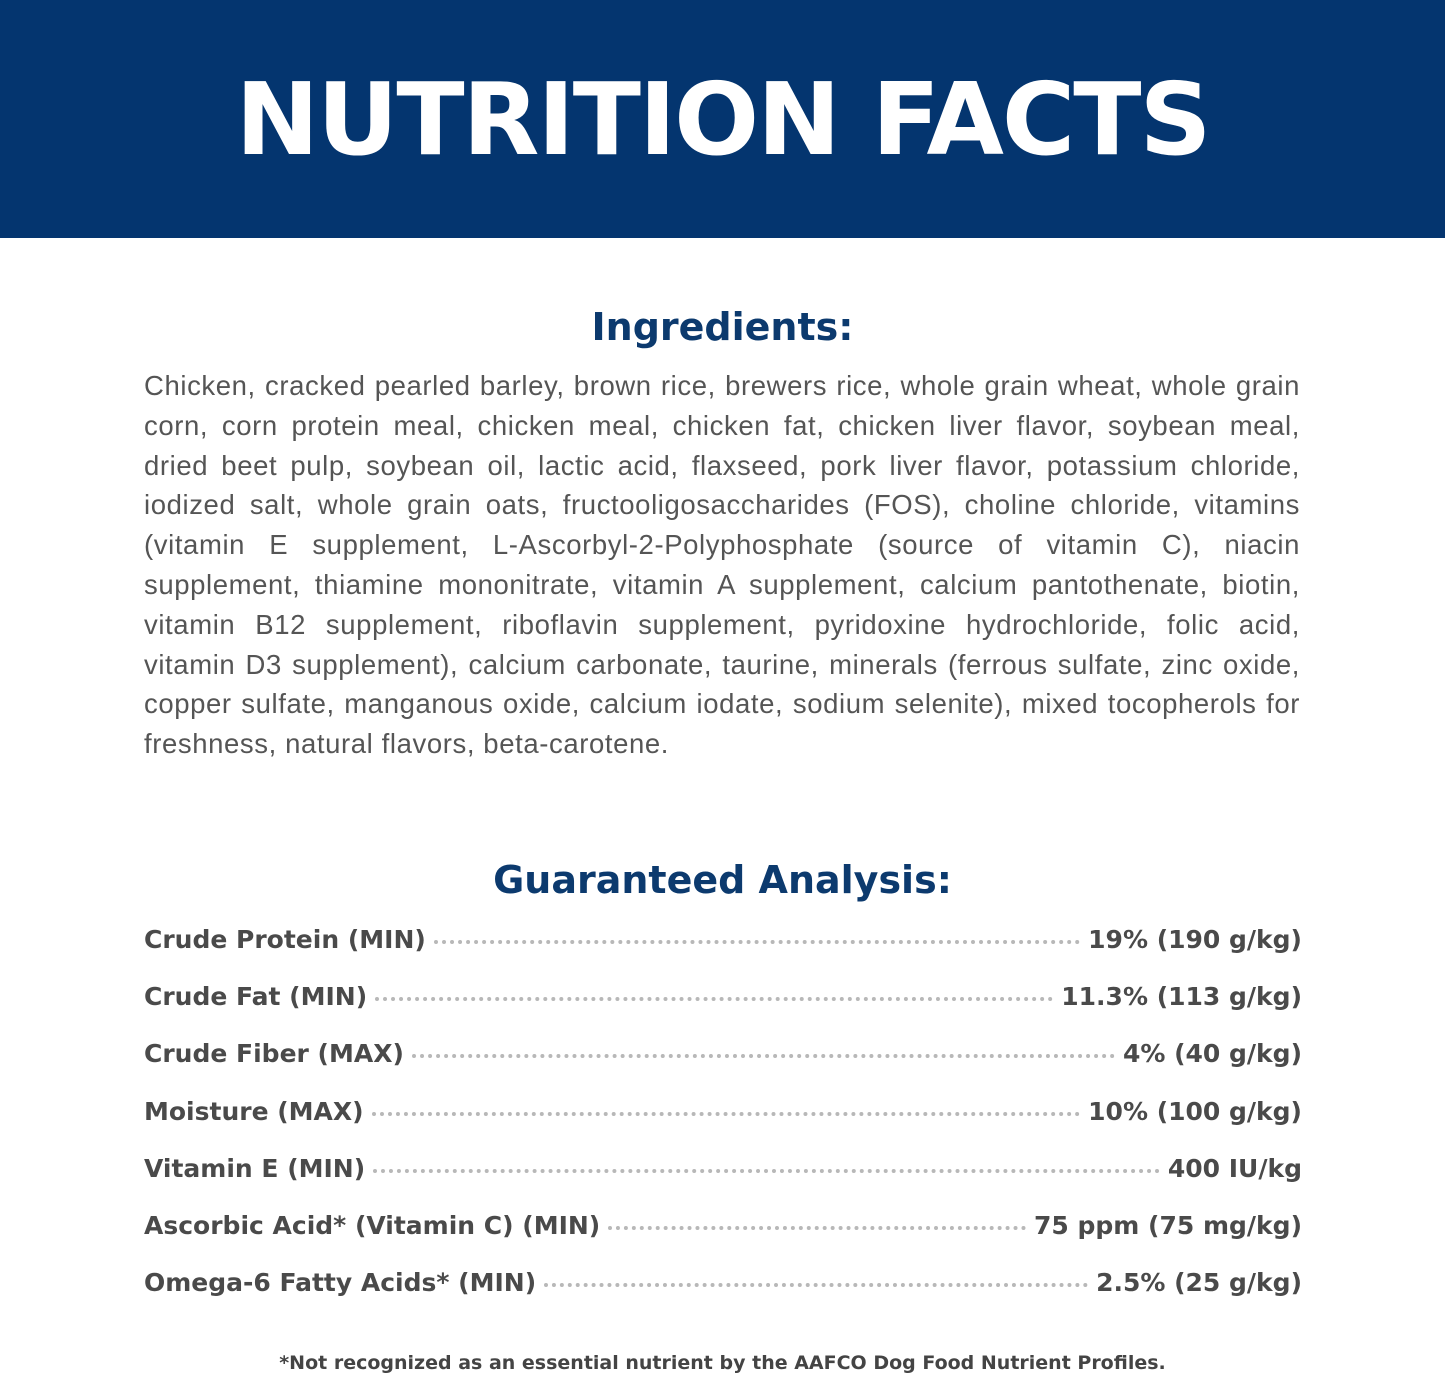 This screenshot has width=1445, height=1379. Describe the element at coordinates (274, 1054) in the screenshot. I see `nutrient-label: Crude Fiber (MAX)` at that location.